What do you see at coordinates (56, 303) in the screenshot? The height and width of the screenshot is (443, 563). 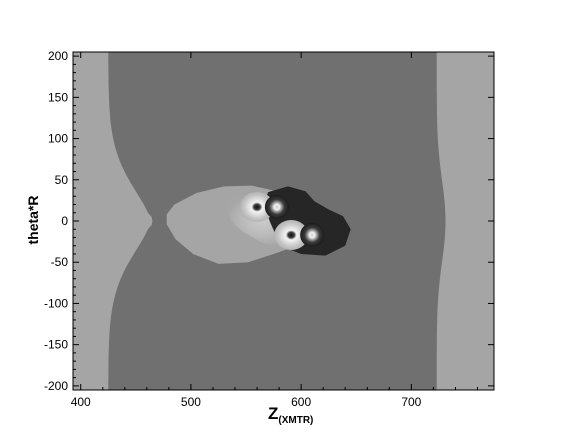 I see `y-tick-label: -100` at bounding box center [56, 303].